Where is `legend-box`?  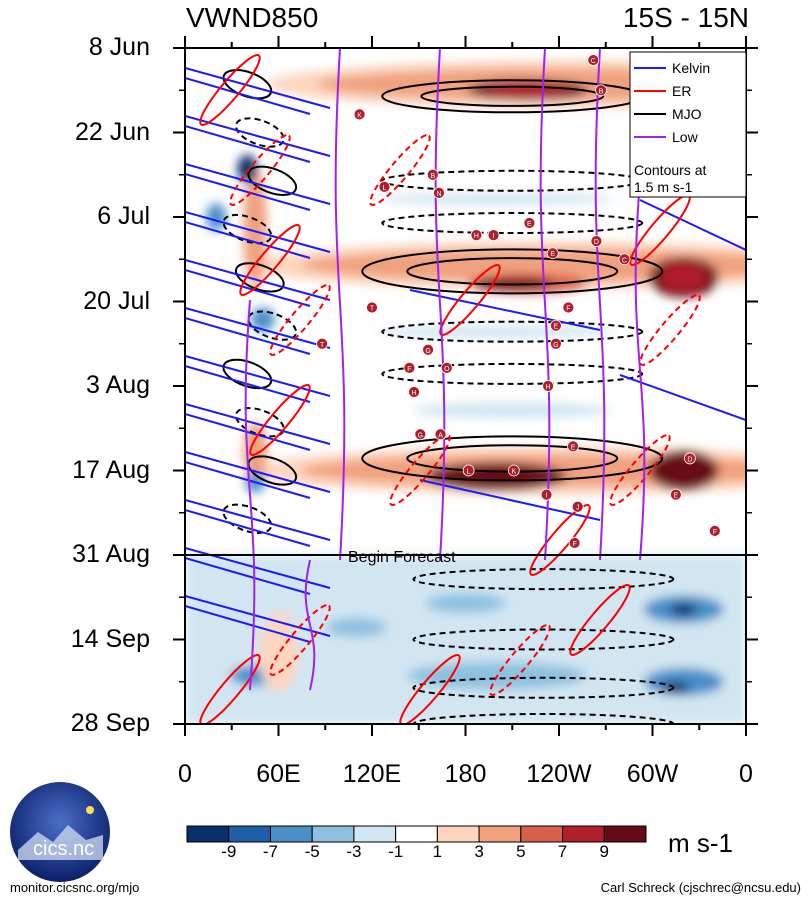
legend-box is located at coordinates (688, 124).